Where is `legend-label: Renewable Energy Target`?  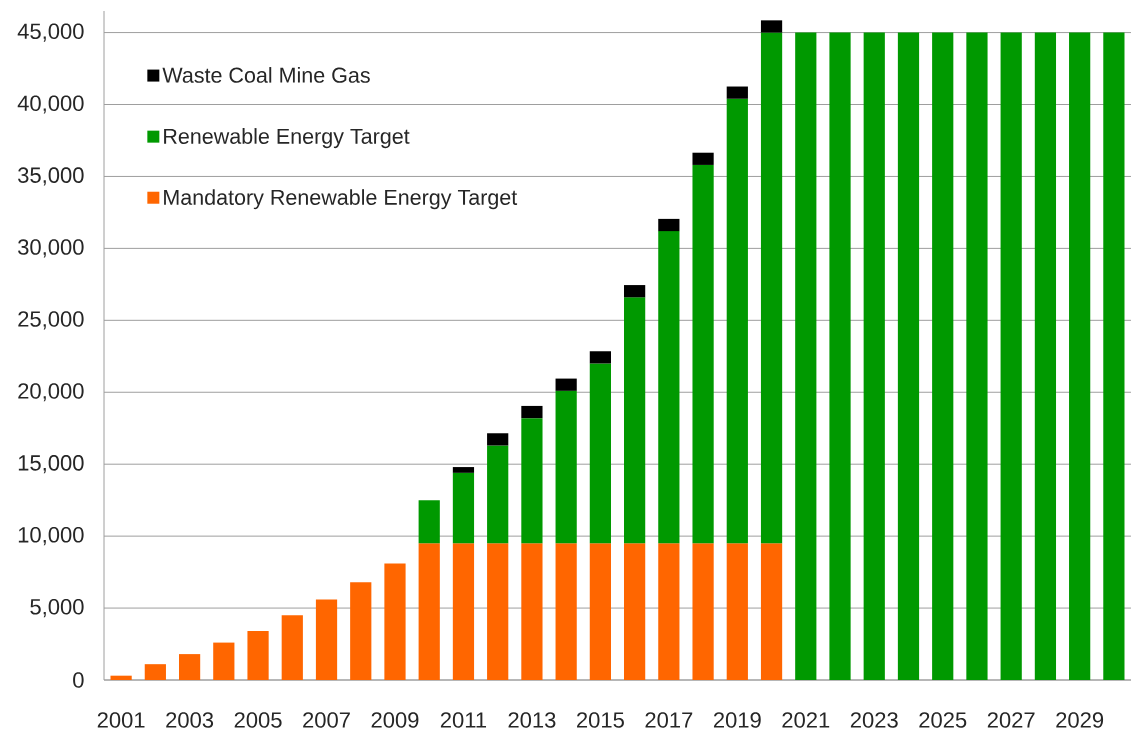
legend-label: Renewable Energy Target is located at coordinates (287, 138).